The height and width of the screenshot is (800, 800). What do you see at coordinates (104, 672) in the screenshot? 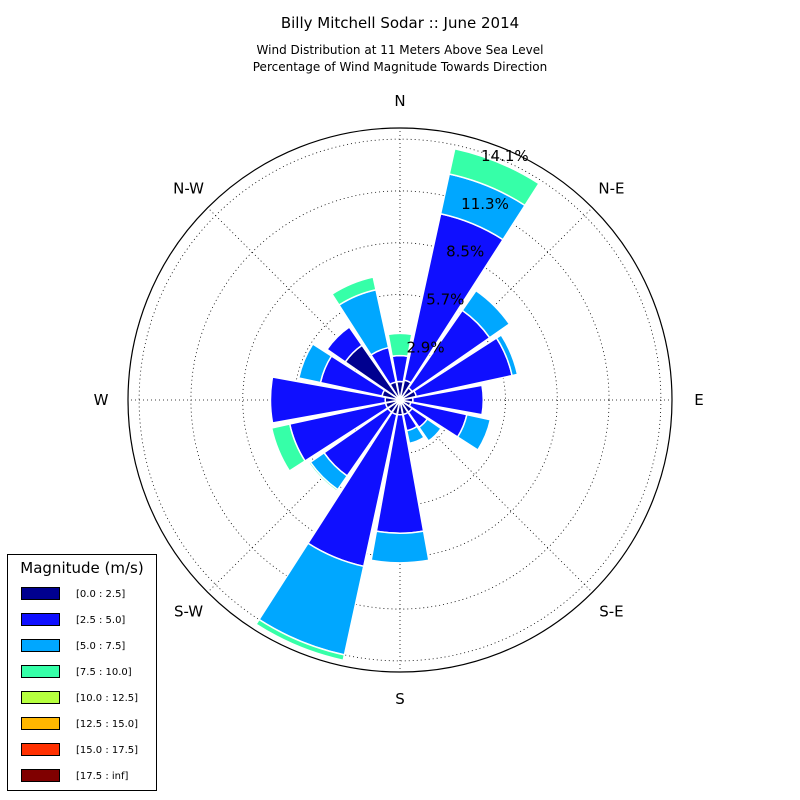
I see `legend-label: [7.5 : 10.0]` at bounding box center [104, 672].